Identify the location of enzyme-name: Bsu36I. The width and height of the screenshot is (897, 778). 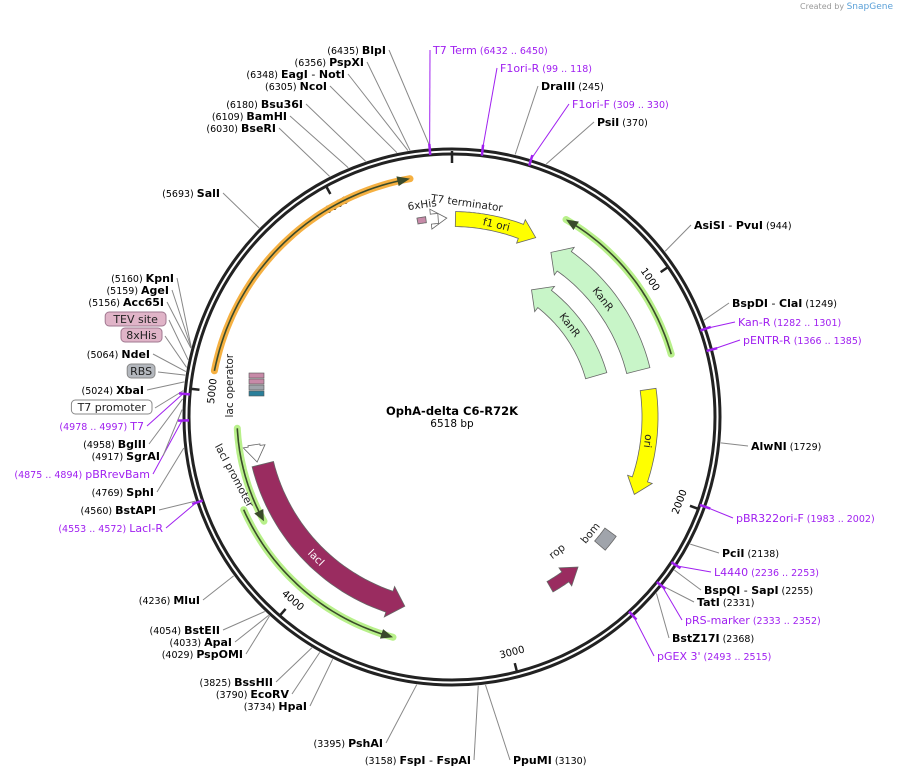
(282, 104).